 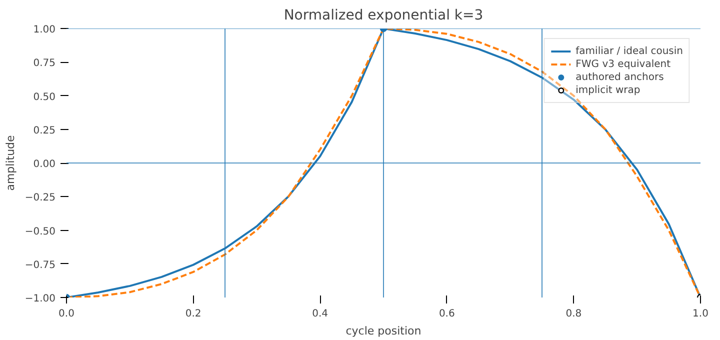 I want to click on legend-label: FWG v3 equivalent, so click(x=623, y=64).